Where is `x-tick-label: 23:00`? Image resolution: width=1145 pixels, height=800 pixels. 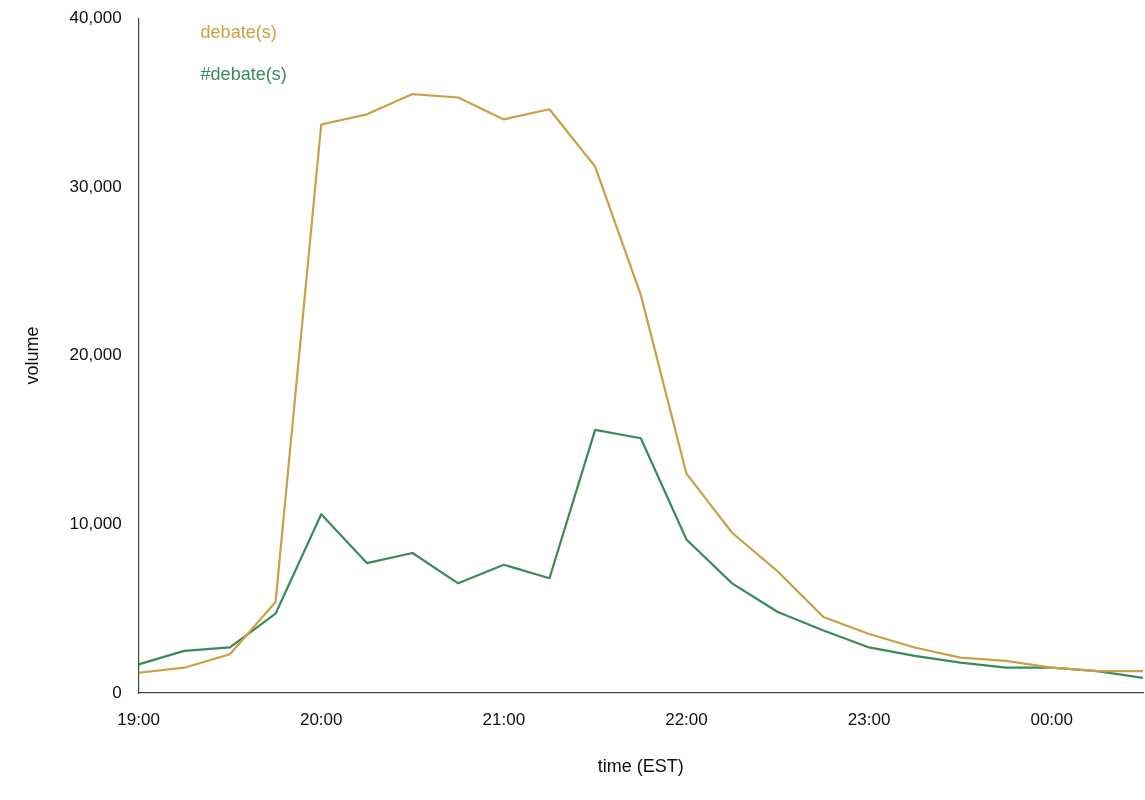 x-tick-label: 23:00 is located at coordinates (869, 719).